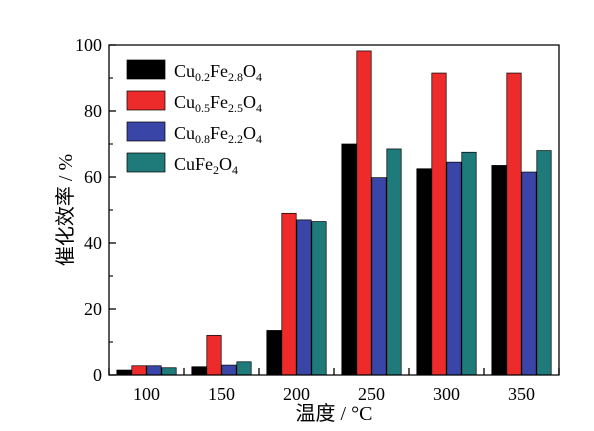  Describe the element at coordinates (88, 45) in the screenshot. I see `y-tick-label: 100` at that location.